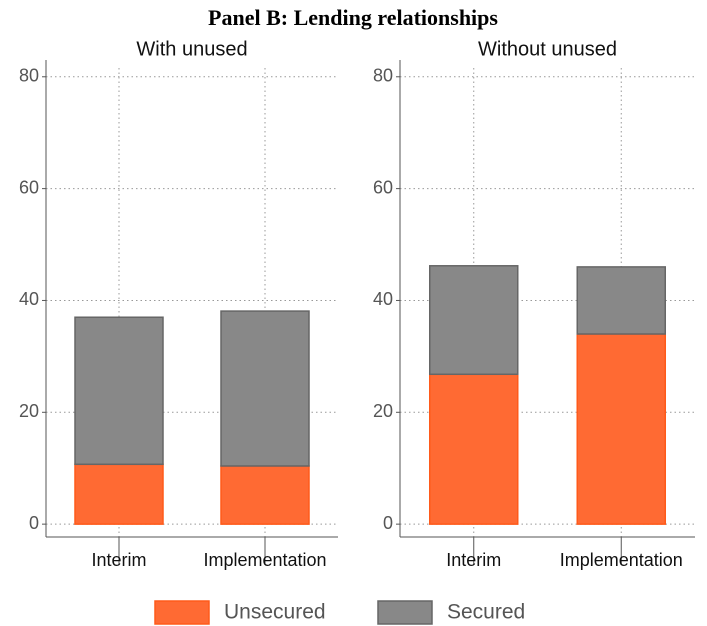  What do you see at coordinates (353, 17) in the screenshot?
I see `figure-title: Panel B: Lending relationships` at bounding box center [353, 17].